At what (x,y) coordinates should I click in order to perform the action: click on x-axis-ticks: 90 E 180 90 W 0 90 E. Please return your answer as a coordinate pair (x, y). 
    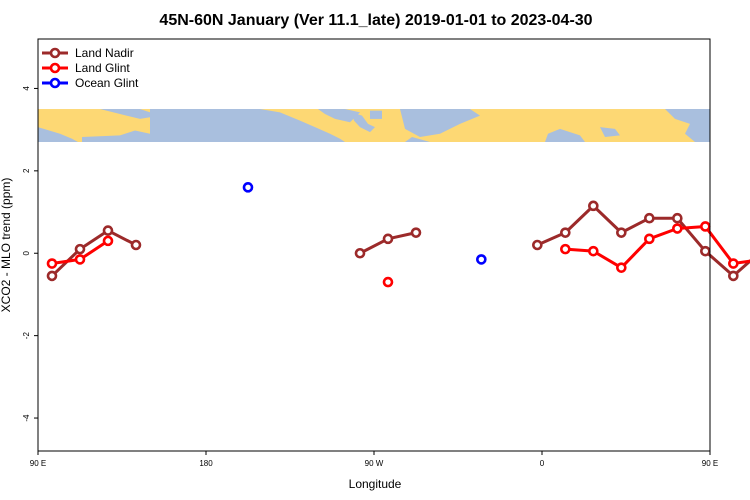
    Looking at the image, I should click on (374, 459).